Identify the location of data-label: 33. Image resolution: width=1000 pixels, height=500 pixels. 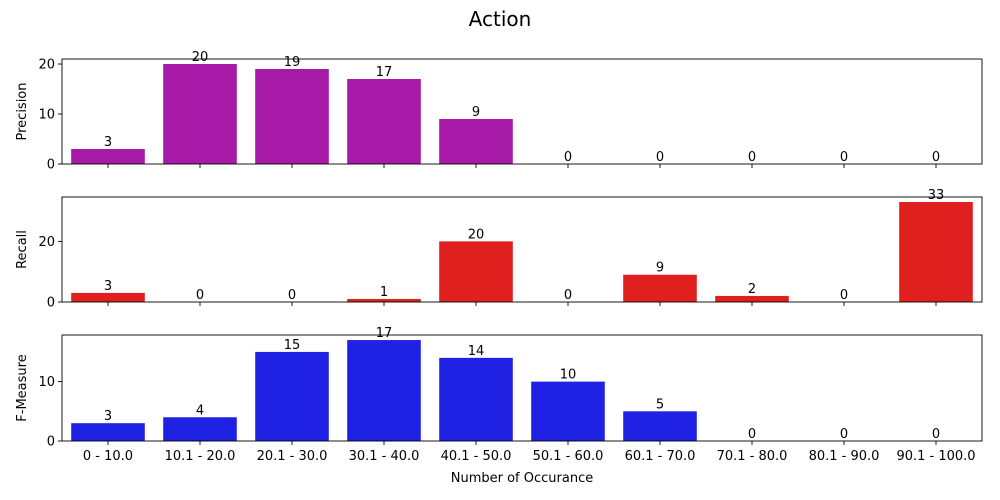
(936, 195).